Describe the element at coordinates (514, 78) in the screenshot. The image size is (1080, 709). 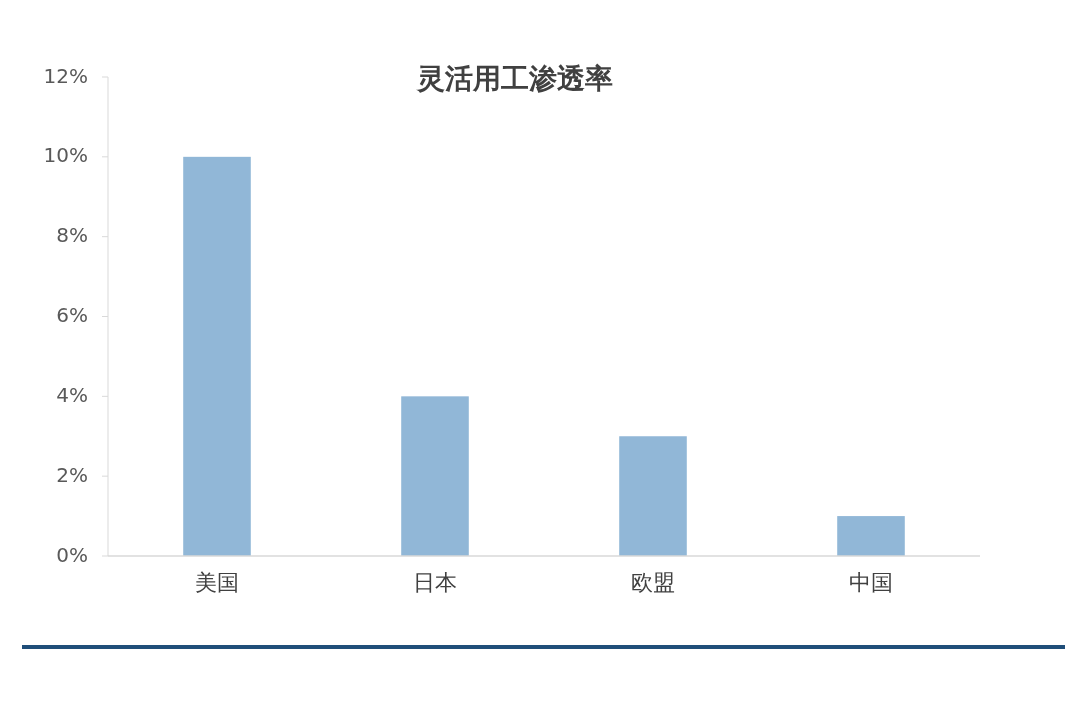
I see `chart-title: 灵活用工渗透率` at that location.